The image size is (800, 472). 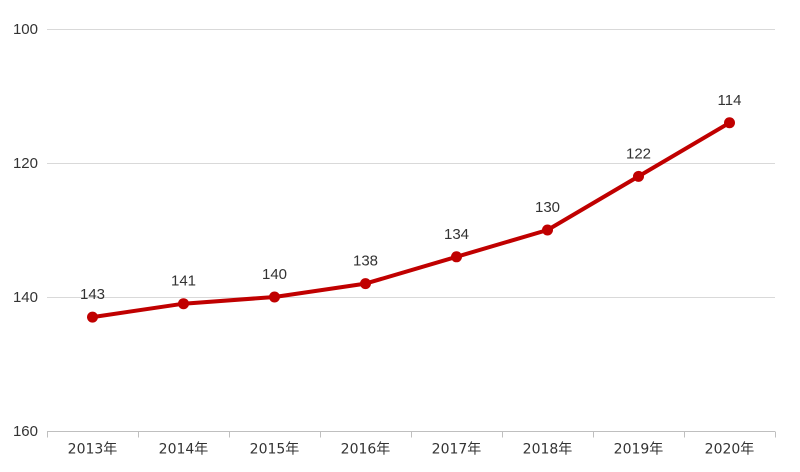 What do you see at coordinates (184, 450) in the screenshot?
I see `x-tick-label: 2014年` at bounding box center [184, 450].